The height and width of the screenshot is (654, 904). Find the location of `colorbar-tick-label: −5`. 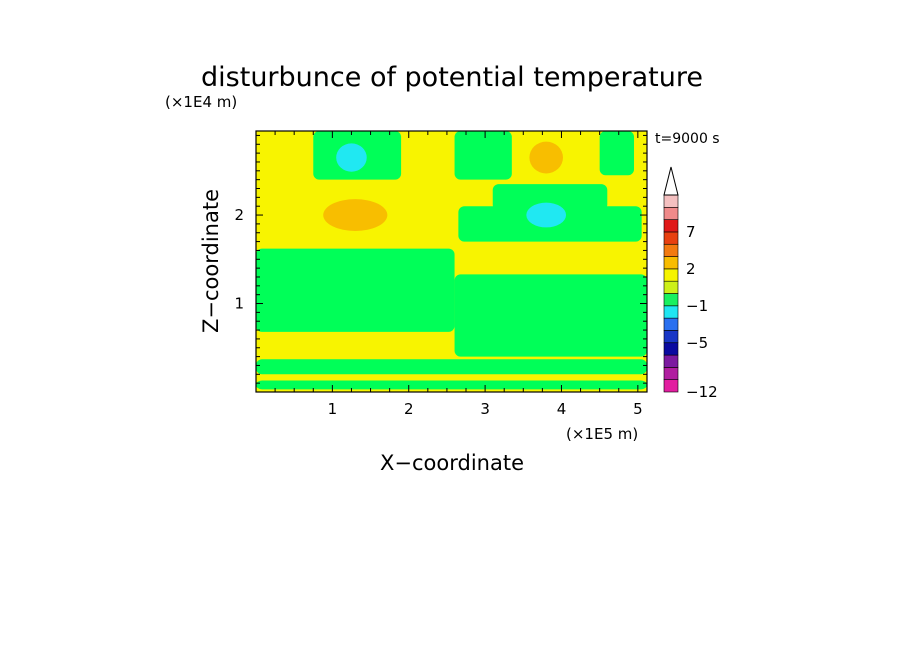

colorbar-tick-label: −5 is located at coordinates (697, 343).